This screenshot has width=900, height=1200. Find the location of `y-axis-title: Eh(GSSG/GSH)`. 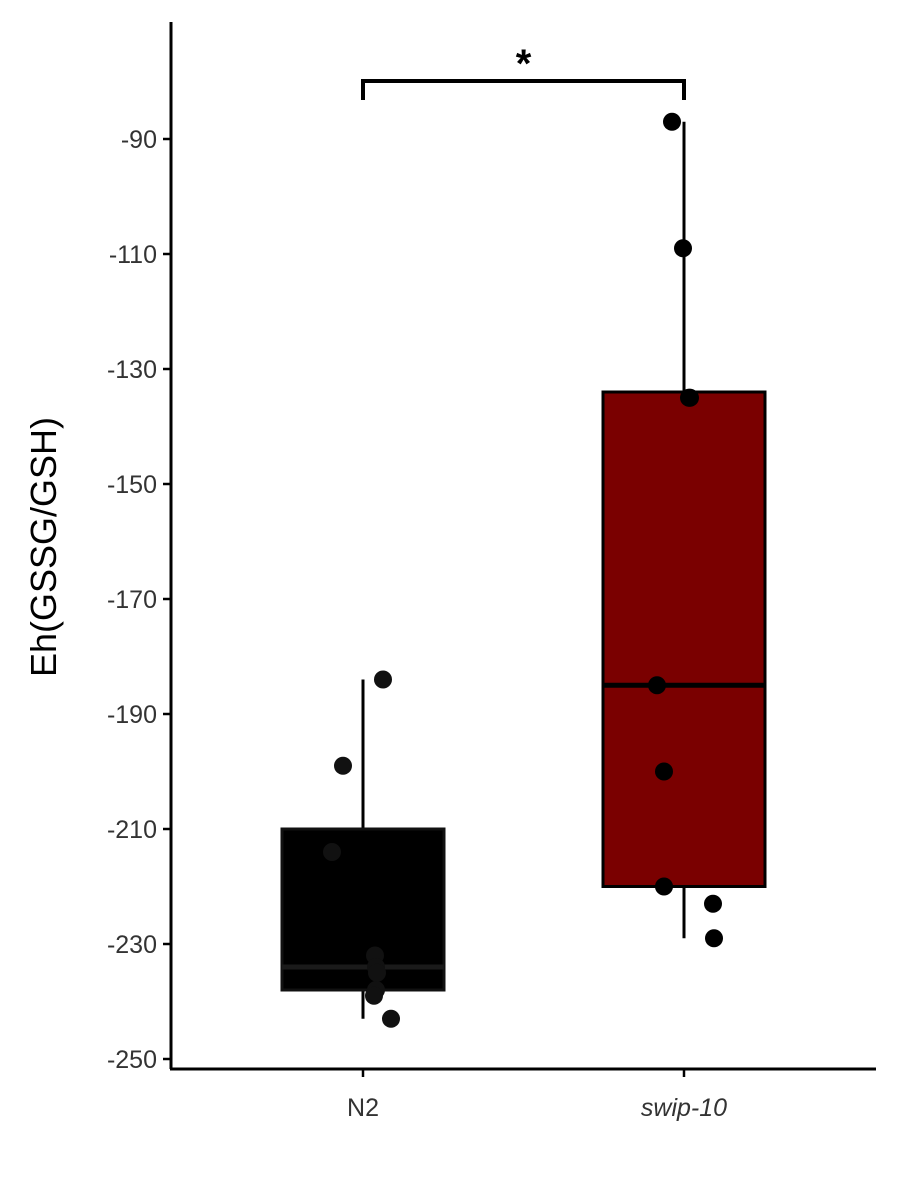

y-axis-title: Eh(GSSG/GSH) is located at coordinates (43, 547).